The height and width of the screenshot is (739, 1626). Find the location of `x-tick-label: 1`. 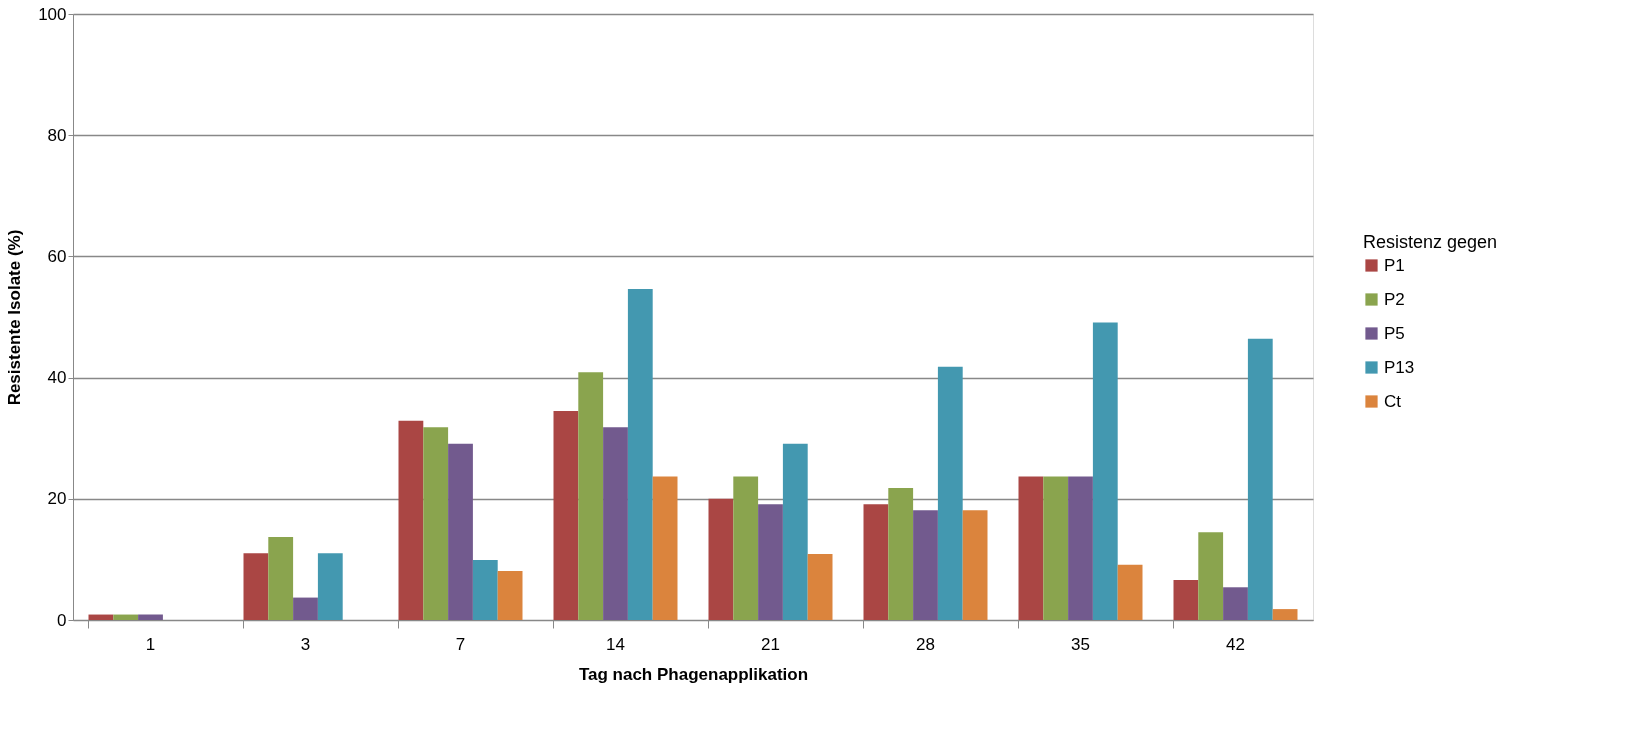

x-tick-label: 1 is located at coordinates (150, 644).